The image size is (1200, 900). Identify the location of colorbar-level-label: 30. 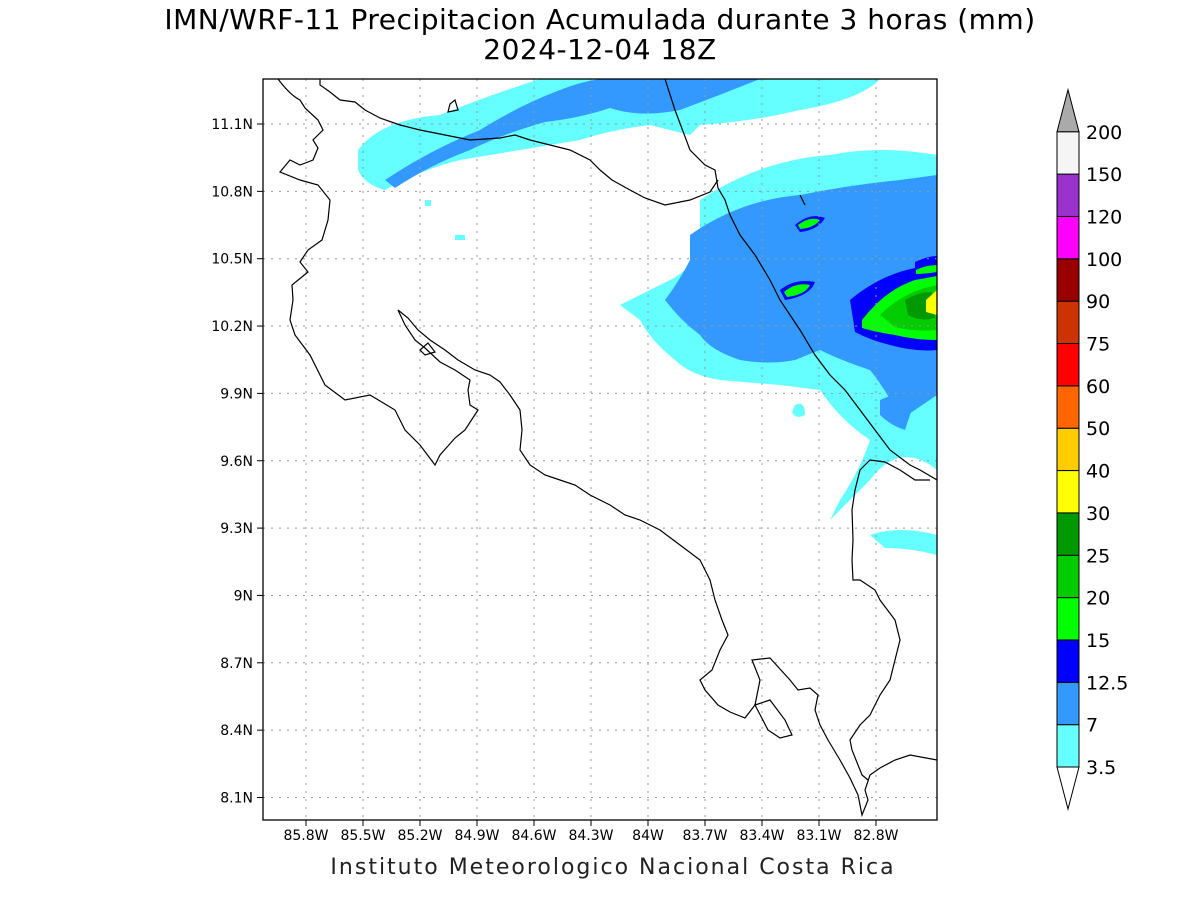
(1098, 514).